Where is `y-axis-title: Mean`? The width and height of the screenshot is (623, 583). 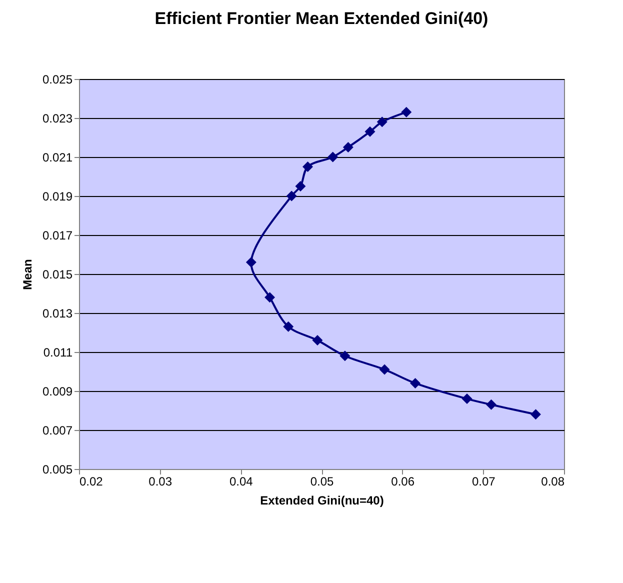 y-axis-title: Mean is located at coordinates (27, 274).